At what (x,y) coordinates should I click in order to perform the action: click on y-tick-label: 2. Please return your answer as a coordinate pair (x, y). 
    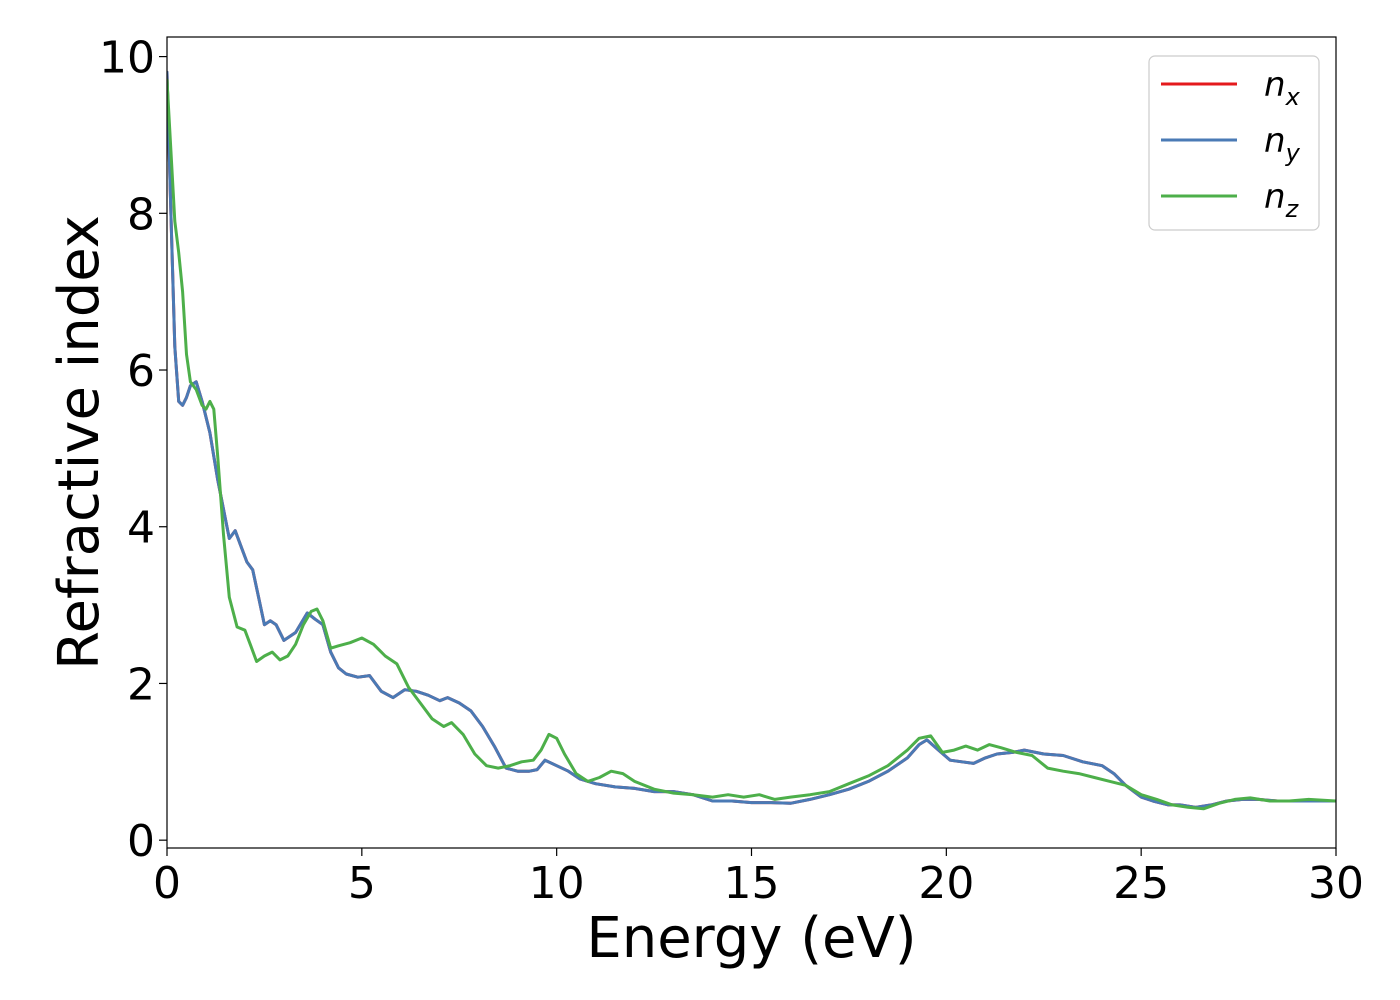
    Looking at the image, I should click on (141, 684).